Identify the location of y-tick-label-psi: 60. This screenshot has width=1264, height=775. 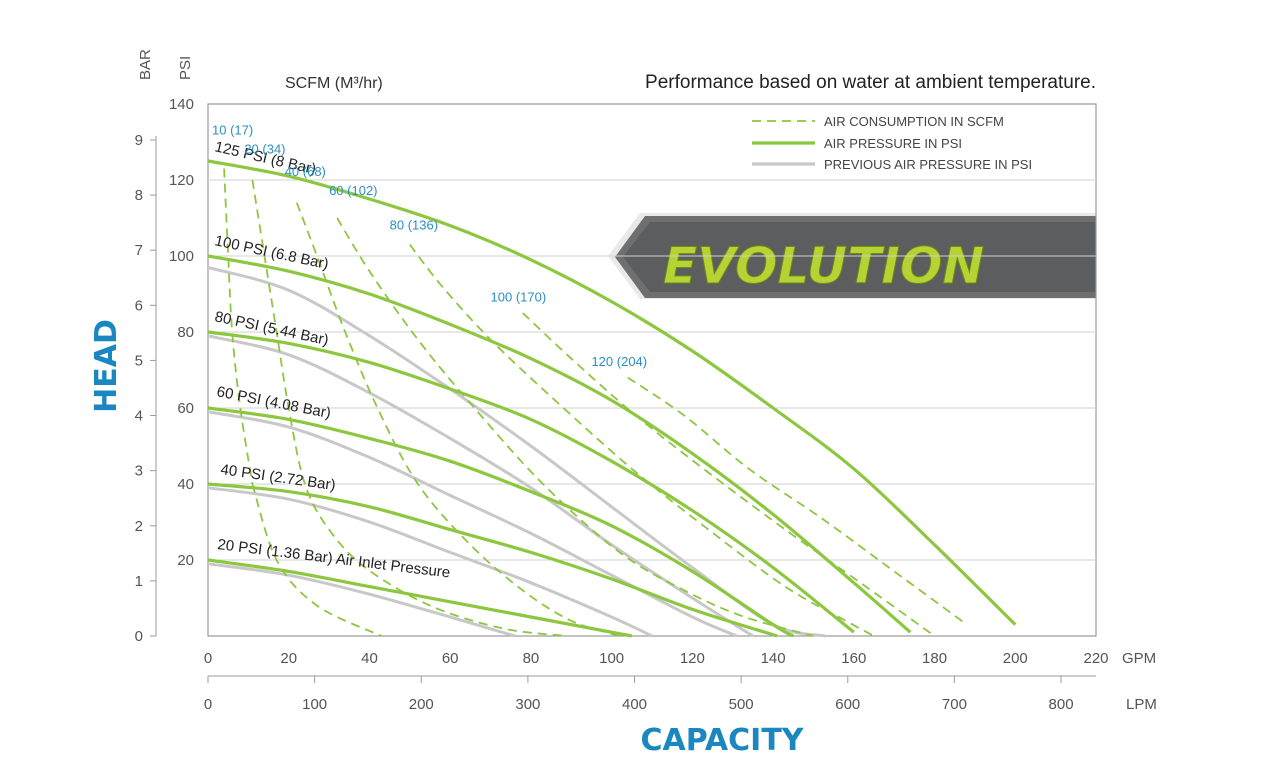
(185, 408).